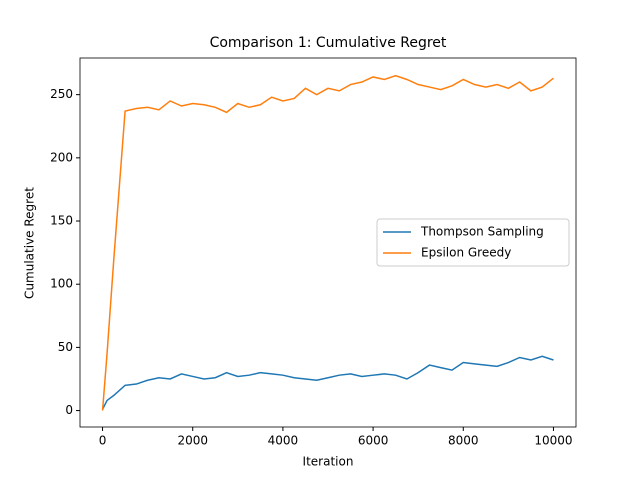 This screenshot has width=640, height=480. What do you see at coordinates (61, 94) in the screenshot?
I see `y-tick-label: 250` at bounding box center [61, 94].